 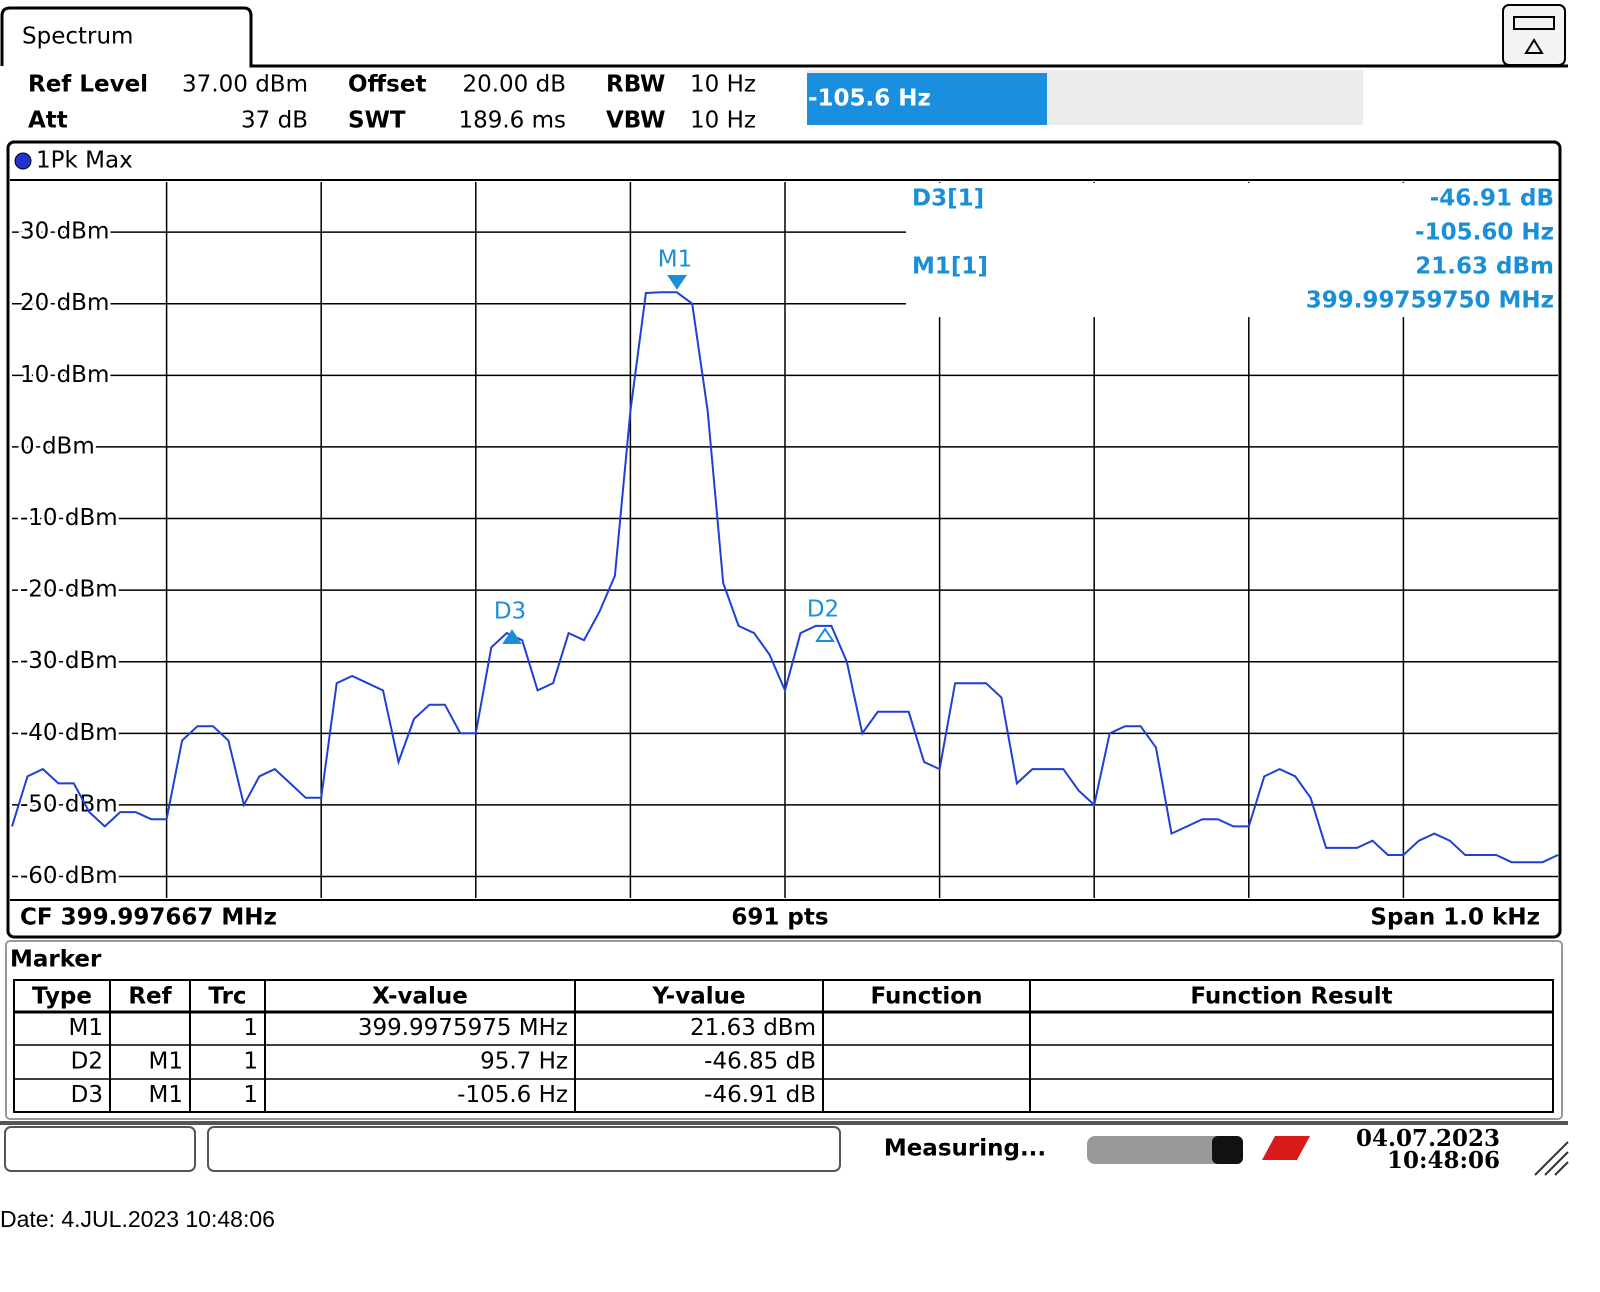 What do you see at coordinates (64, 303) in the screenshot?
I see `y-tick-label: 20 dBm` at bounding box center [64, 303].